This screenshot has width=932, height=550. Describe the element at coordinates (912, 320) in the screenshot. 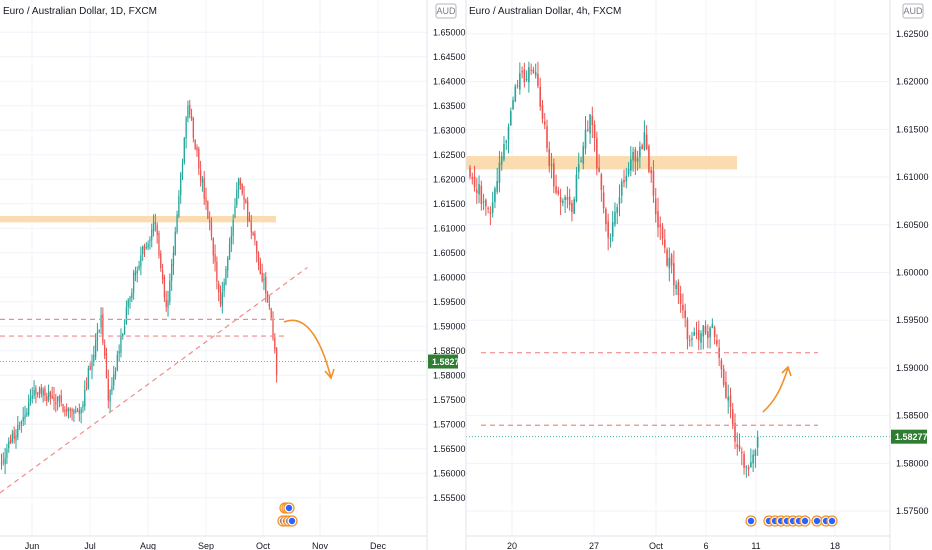

I see `price-tick-label: 1.59500` at that location.